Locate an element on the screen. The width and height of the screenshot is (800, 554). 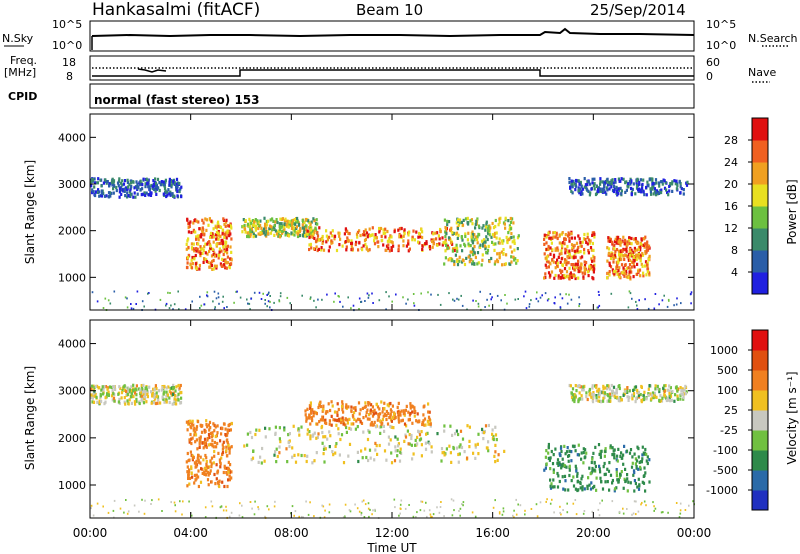
power-colorbar-tick: 8 is located at coordinates (734, 250).